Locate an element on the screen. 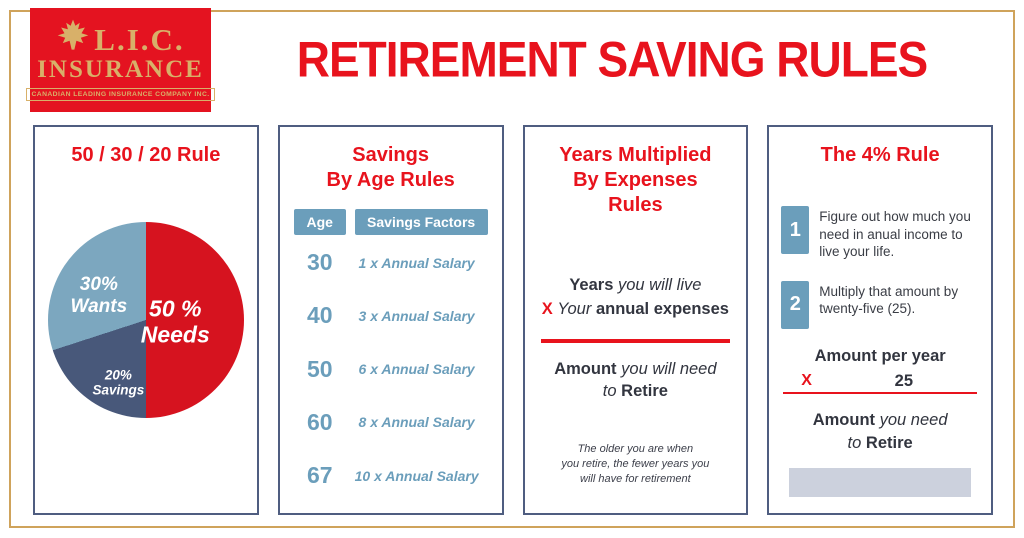  table-row: 67 10 x Annual Salary is located at coordinates (391, 475).